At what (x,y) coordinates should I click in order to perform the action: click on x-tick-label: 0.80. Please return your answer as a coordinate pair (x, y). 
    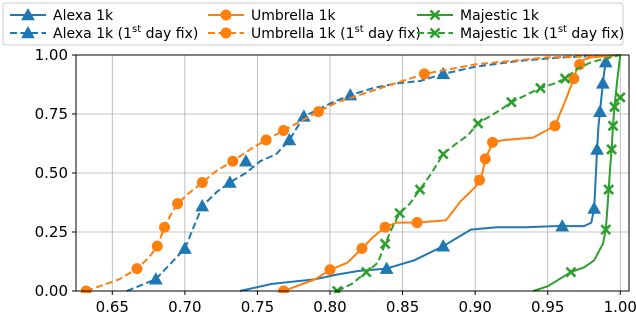
    Looking at the image, I should click on (329, 307).